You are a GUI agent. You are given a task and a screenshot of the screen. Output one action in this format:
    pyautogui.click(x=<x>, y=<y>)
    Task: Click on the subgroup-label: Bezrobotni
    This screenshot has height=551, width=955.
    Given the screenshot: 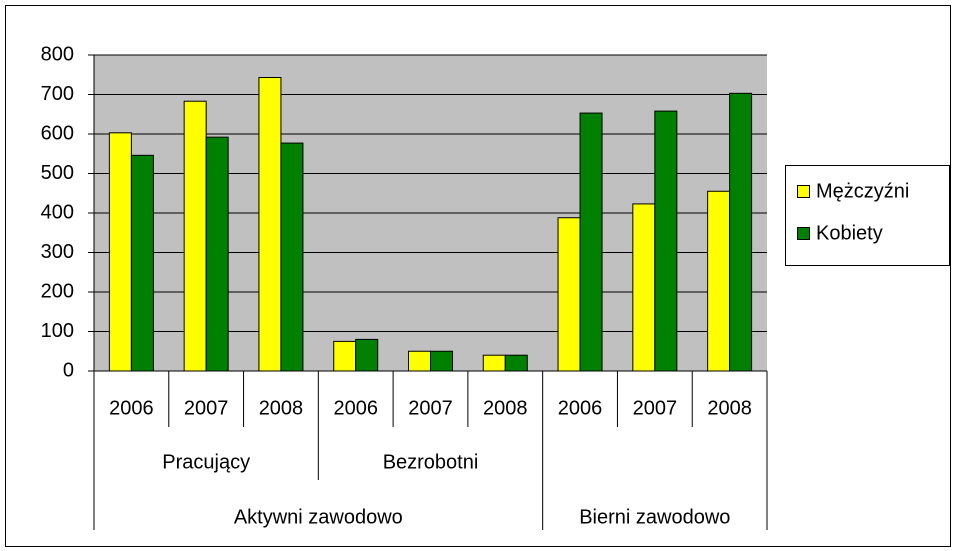 What is the action you would take?
    pyautogui.click(x=431, y=462)
    